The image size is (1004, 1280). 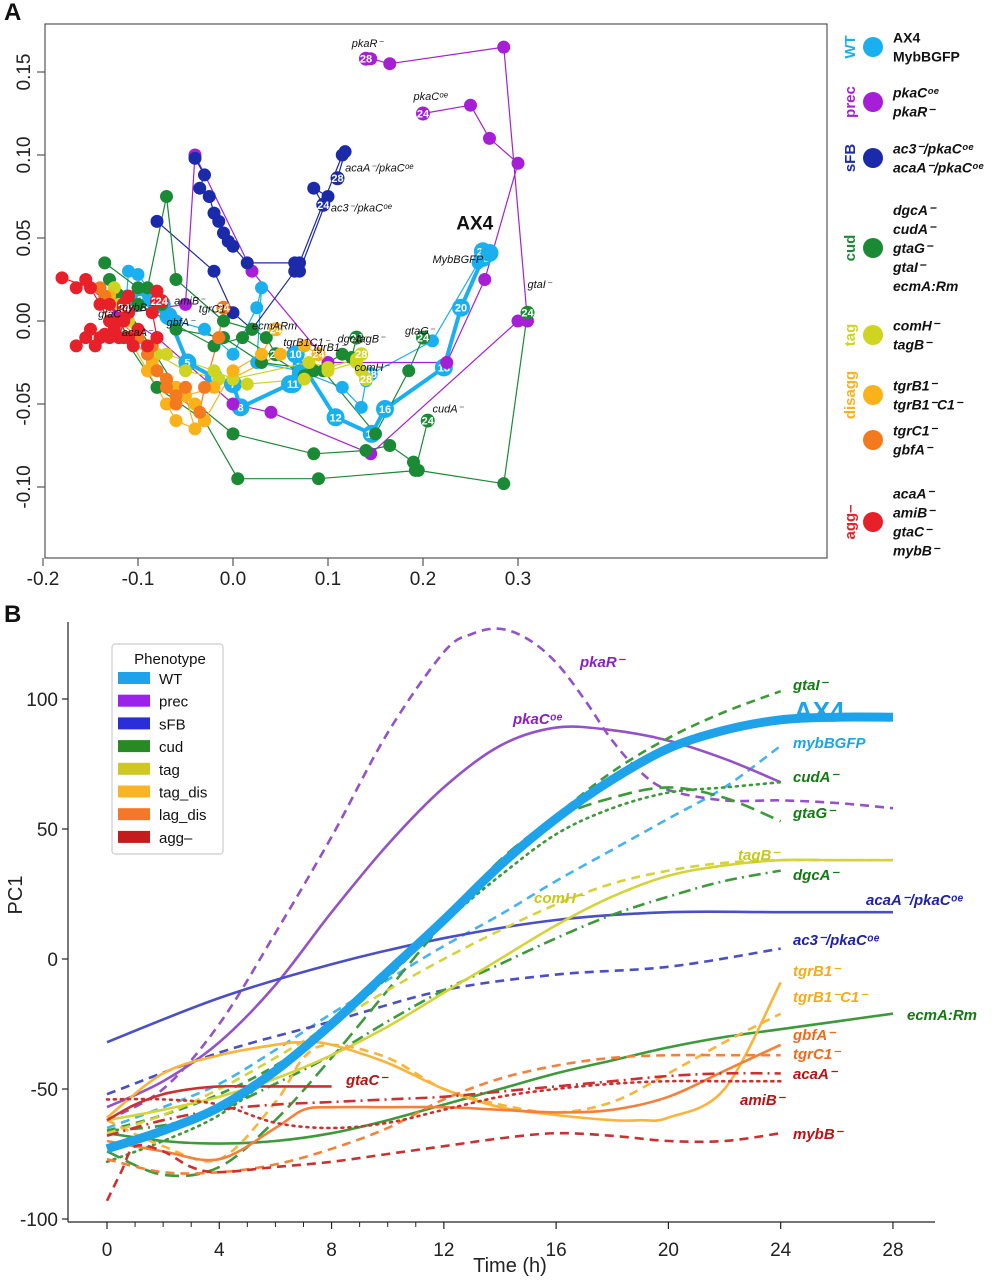 I want to click on legend-strain-tgrc1: tgrC1⁻, so click(x=916, y=431).